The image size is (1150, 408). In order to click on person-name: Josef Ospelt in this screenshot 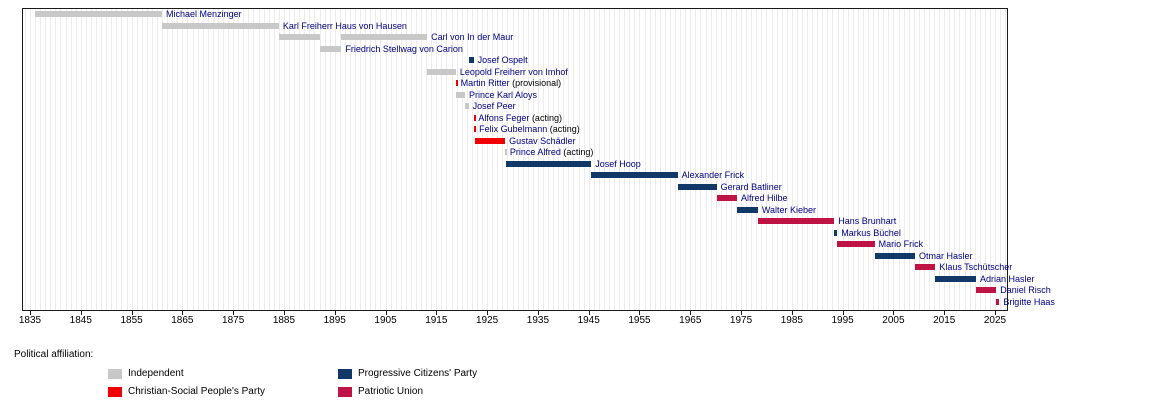, I will do `click(502, 60)`.